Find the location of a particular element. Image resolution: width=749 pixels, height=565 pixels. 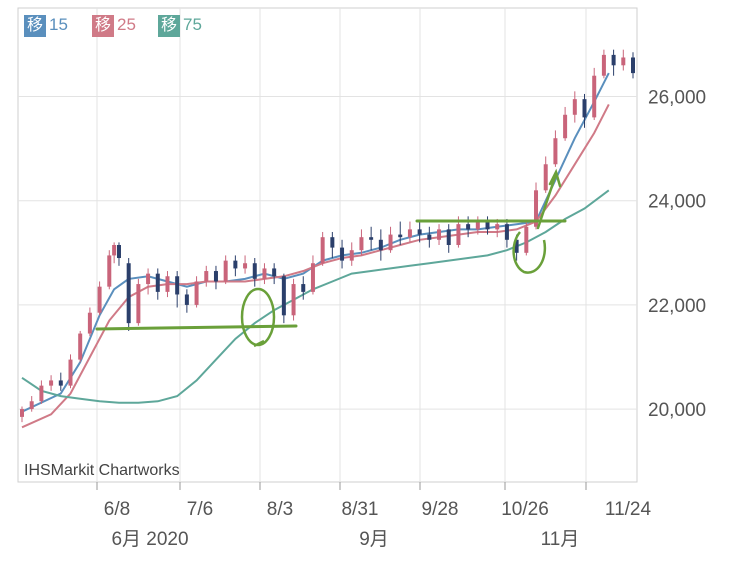

month-label: 9月 is located at coordinates (374, 539).